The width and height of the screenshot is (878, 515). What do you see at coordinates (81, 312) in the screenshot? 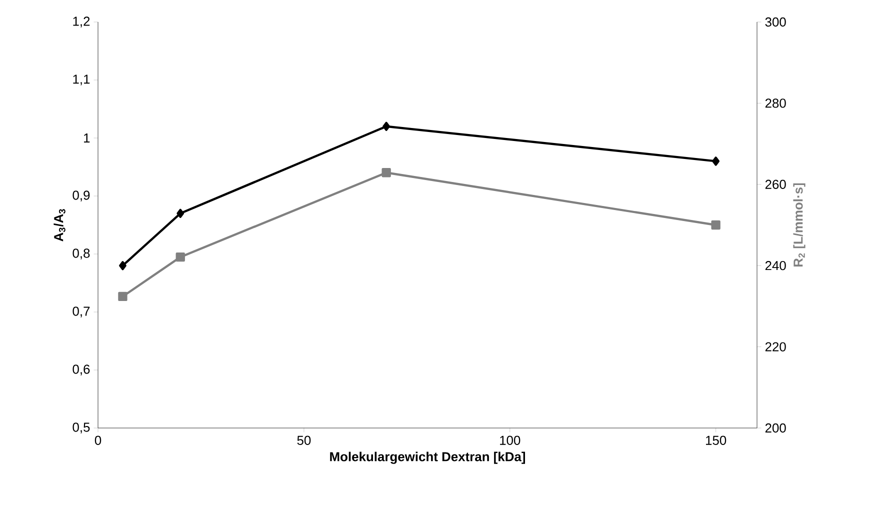
I see `y-tick-label: 0,7` at bounding box center [81, 312].